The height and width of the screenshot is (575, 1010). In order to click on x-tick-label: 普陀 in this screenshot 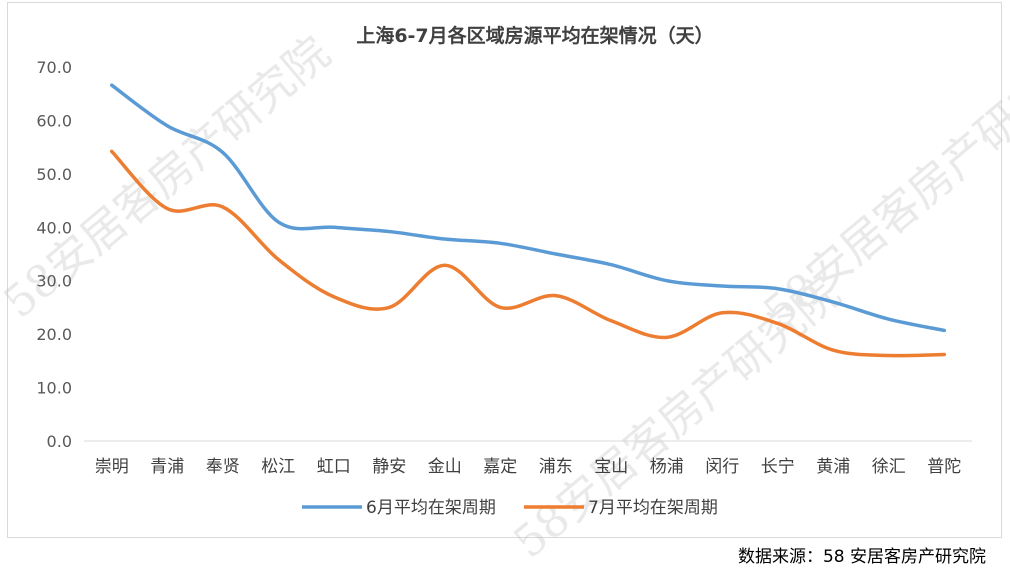, I will do `click(944, 467)`.